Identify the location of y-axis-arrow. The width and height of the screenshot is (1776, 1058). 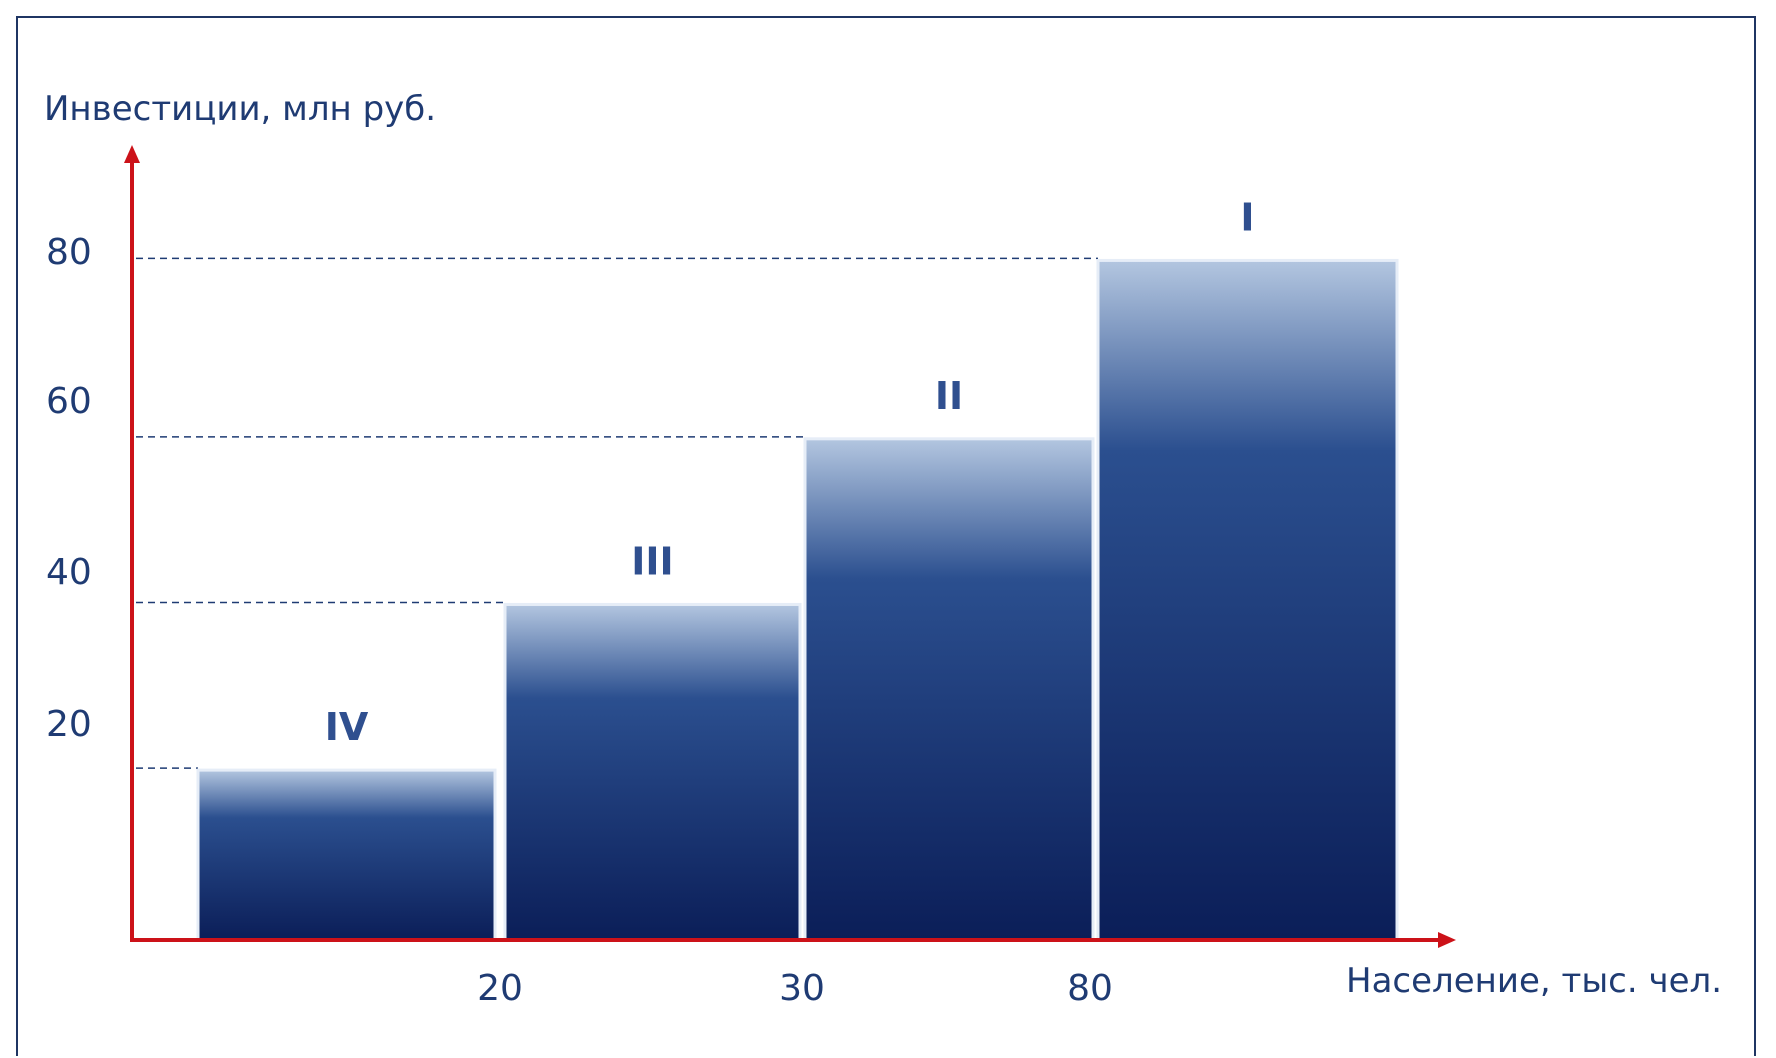
(132, 154).